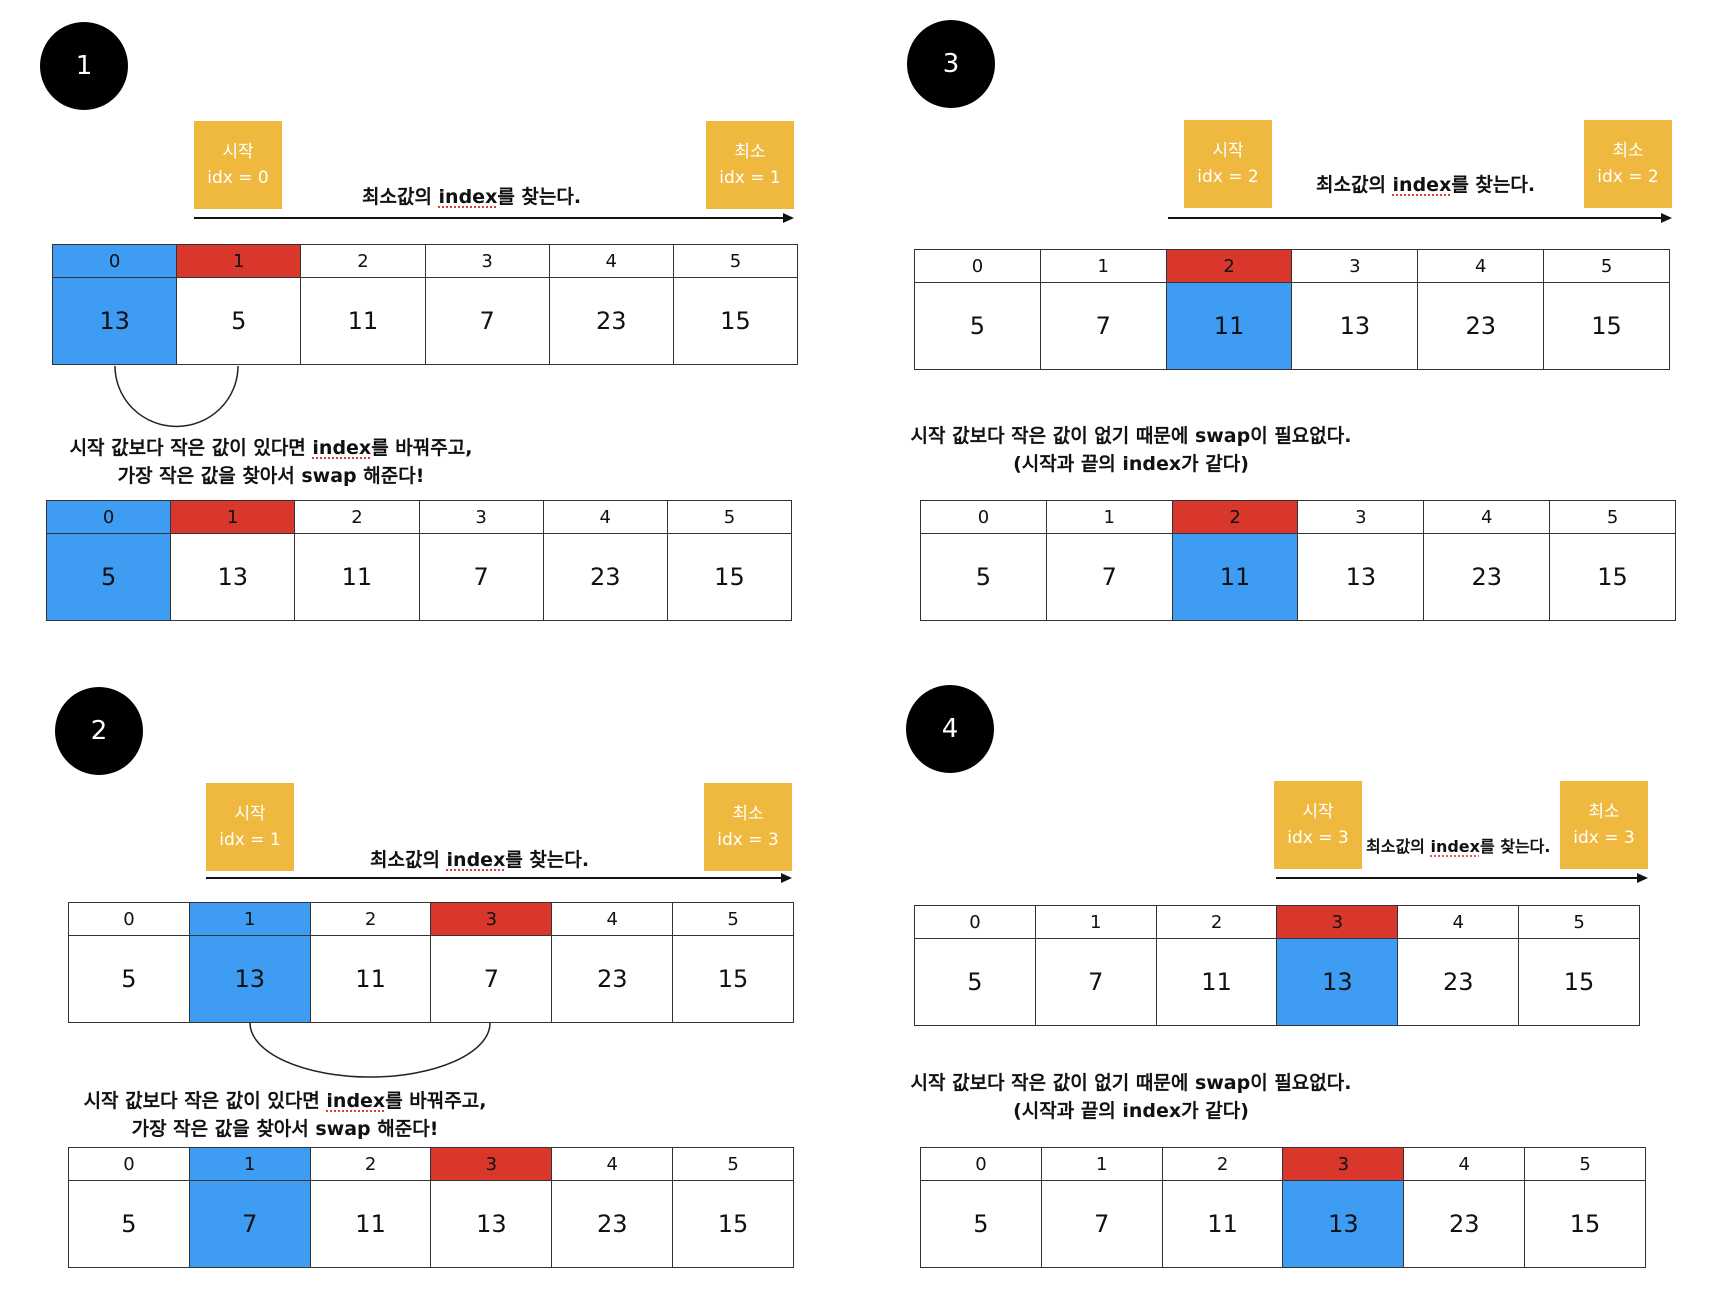  What do you see at coordinates (1604, 825) in the screenshot?
I see `min-tag: 최소 idx = 3` at bounding box center [1604, 825].